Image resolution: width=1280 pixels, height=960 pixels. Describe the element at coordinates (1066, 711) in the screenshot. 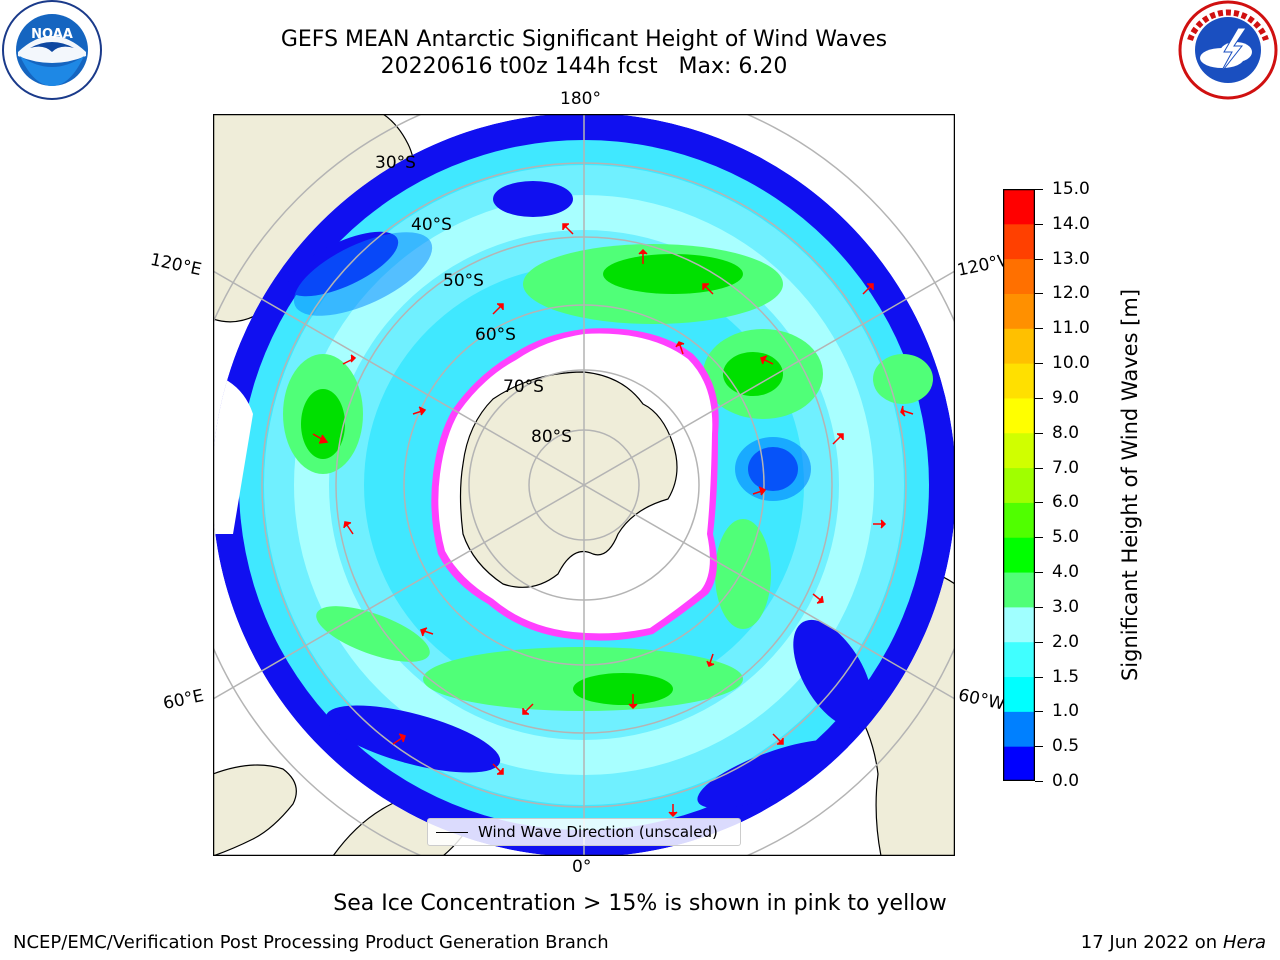

I see `colorbar-tick-label: 1.0` at that location.